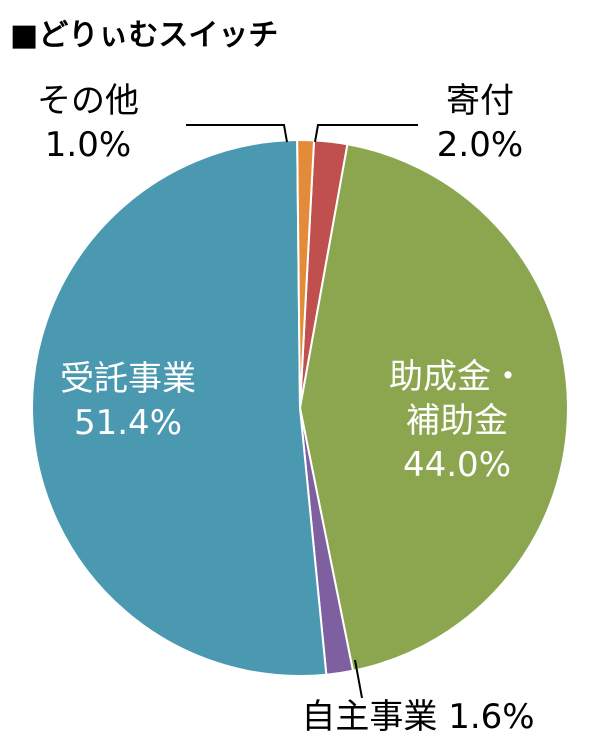 The width and height of the screenshot is (600, 750). Describe the element at coordinates (144, 35) in the screenshot. I see `chart-title: ■どりぃむスイッチ` at that location.